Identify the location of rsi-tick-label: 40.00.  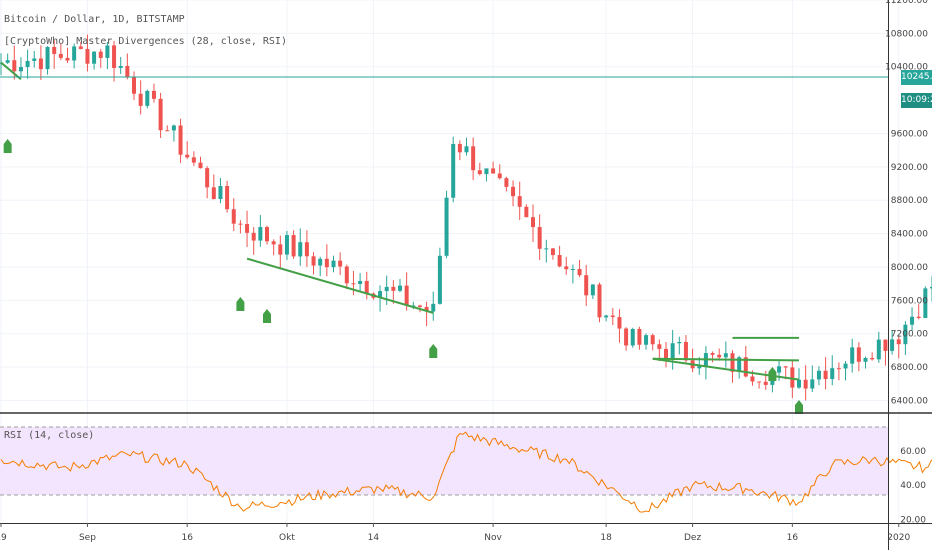
(913, 486).